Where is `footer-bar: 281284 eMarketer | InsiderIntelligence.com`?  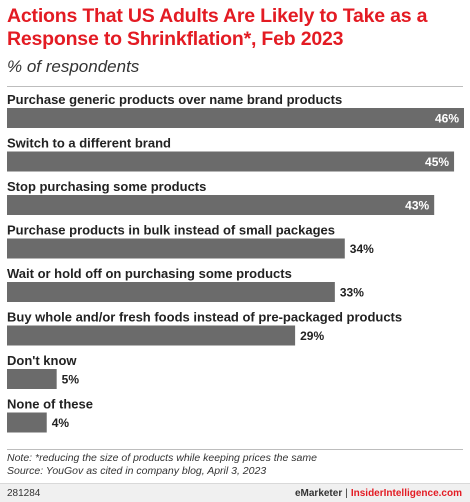
footer-bar: 281284 eMarketer | InsiderIntelligence.com is located at coordinates (235, 492).